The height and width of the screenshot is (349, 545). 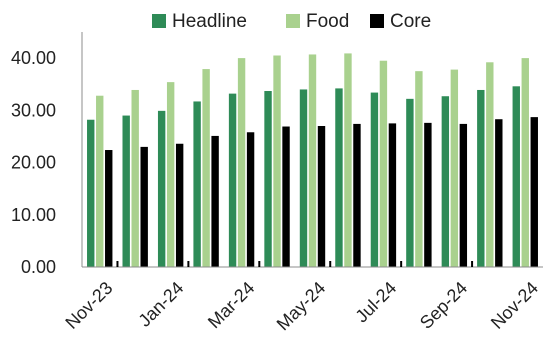 What do you see at coordinates (377, 21) in the screenshot?
I see `legend-swatch-core` at bounding box center [377, 21].